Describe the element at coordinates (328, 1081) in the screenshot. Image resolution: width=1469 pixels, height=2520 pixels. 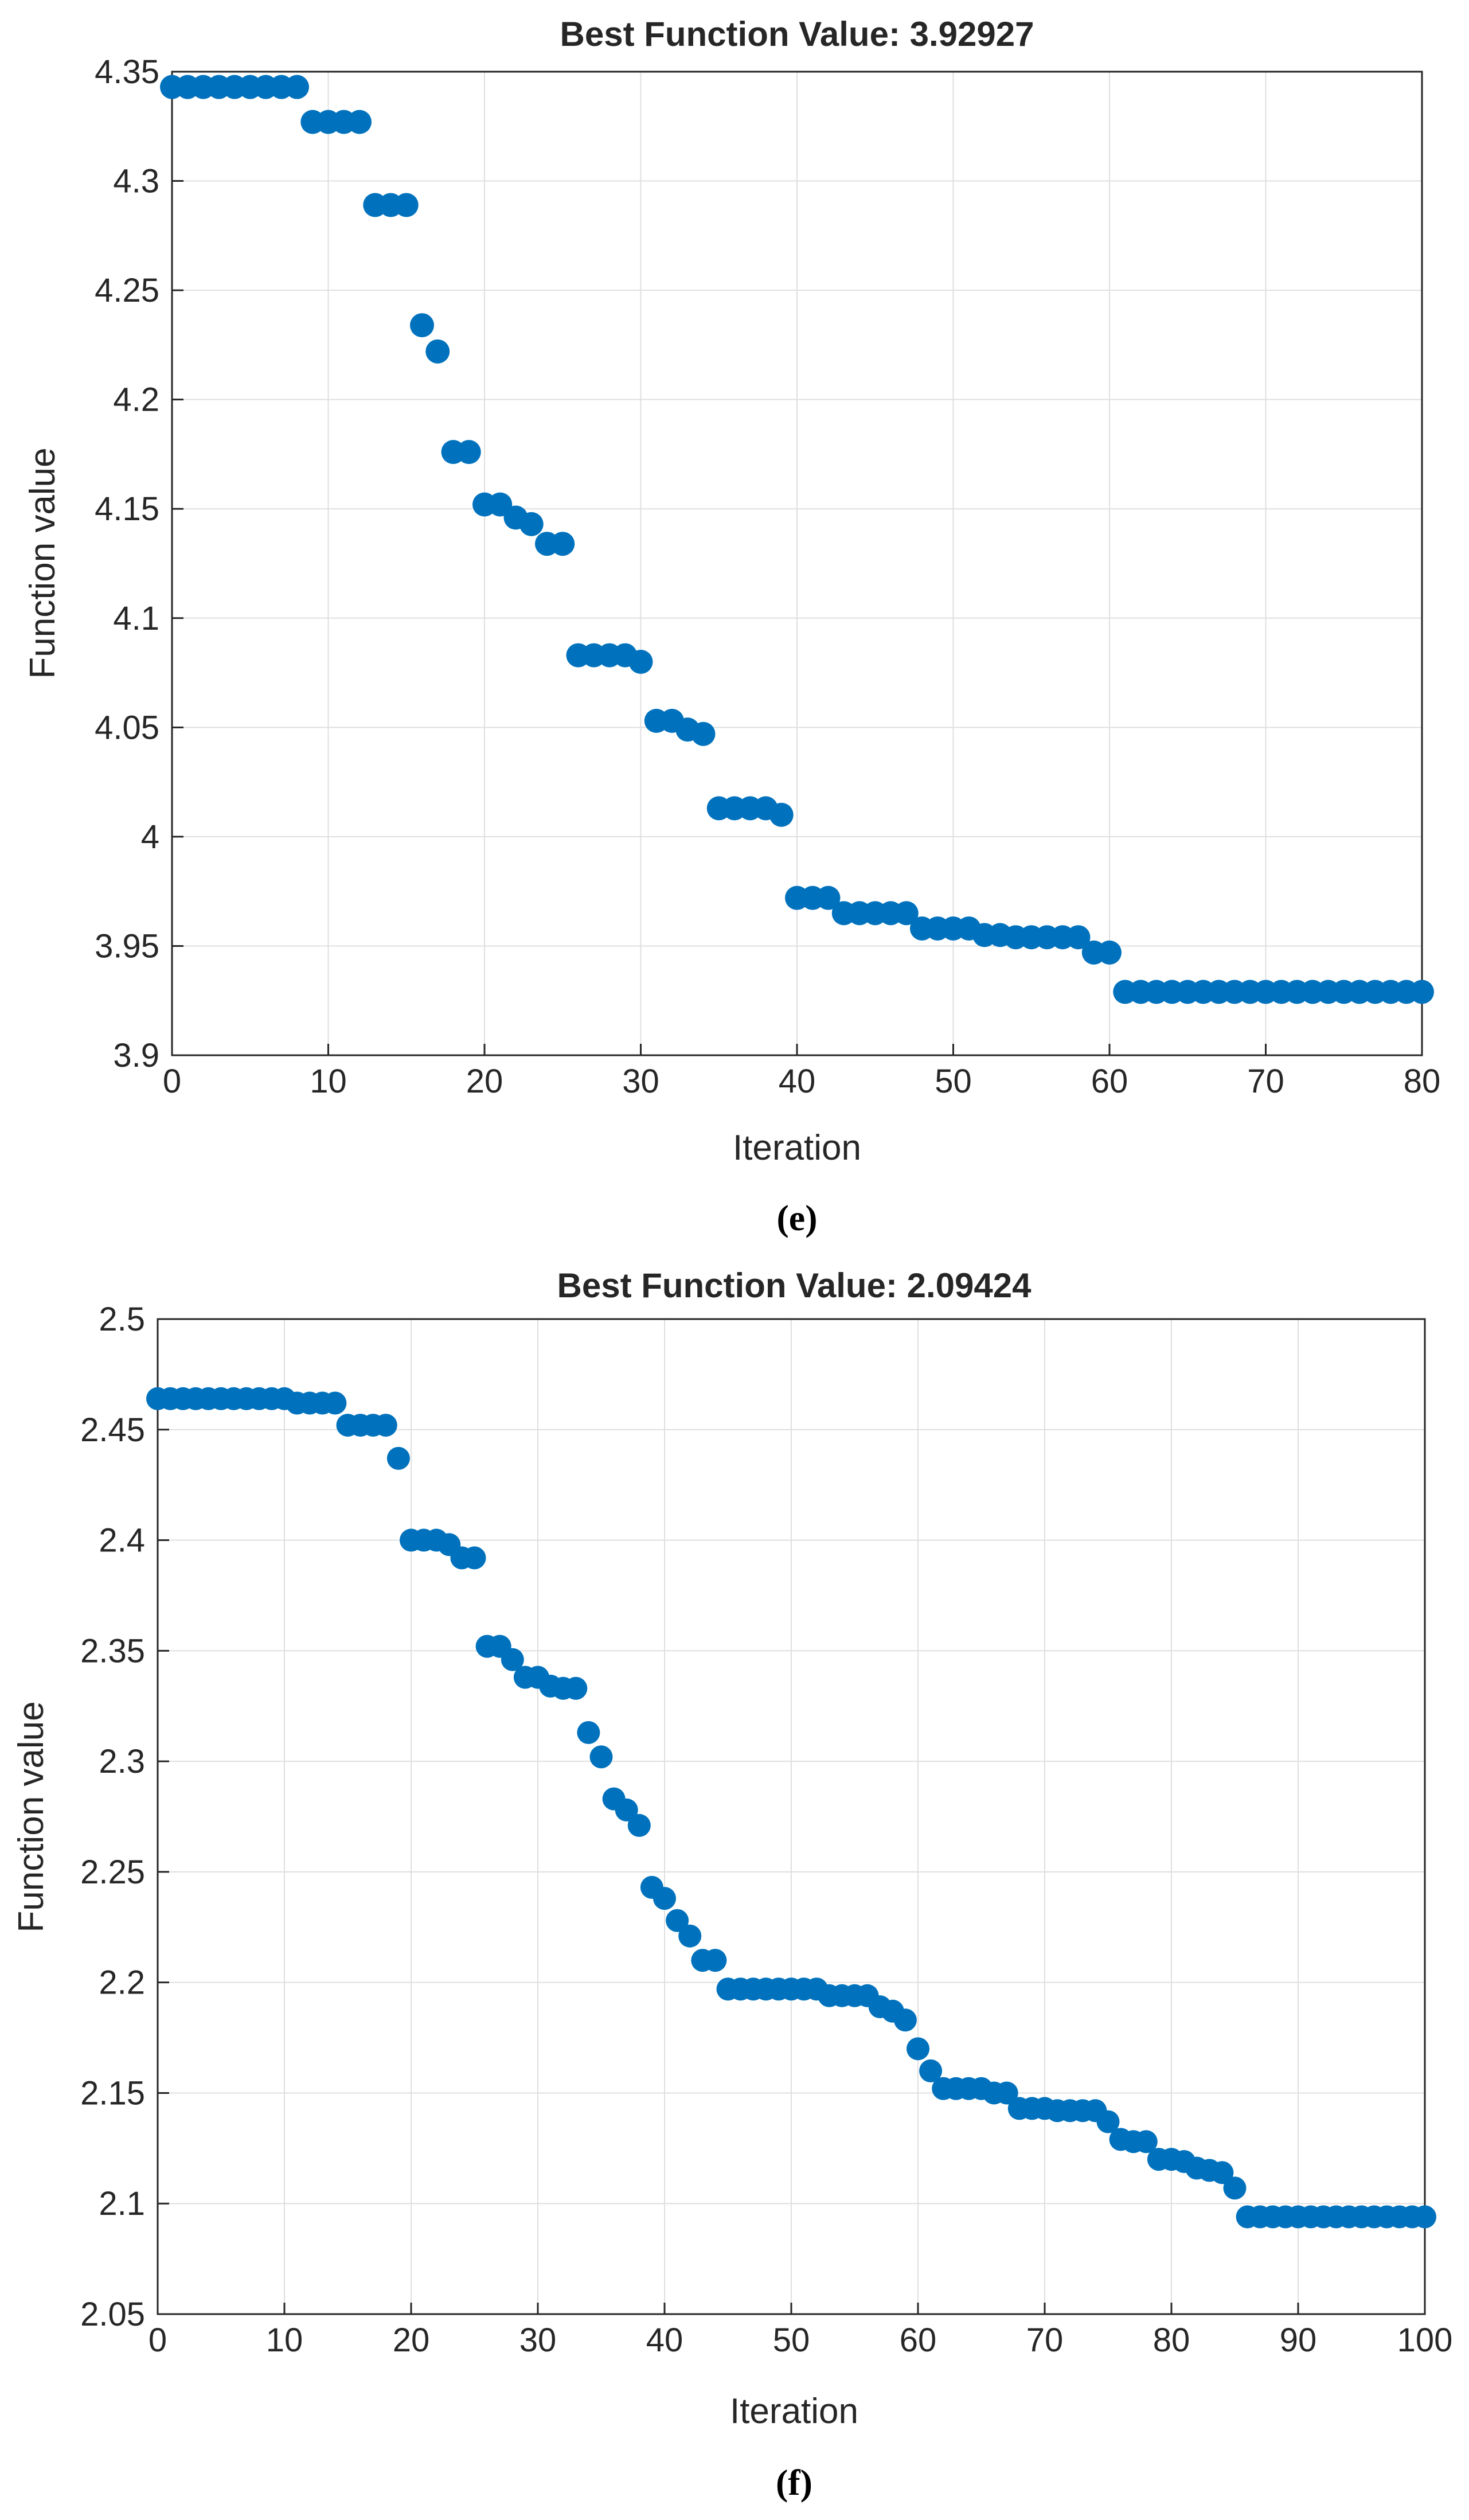
I see `chart-e-xtick-label: 10` at that location.